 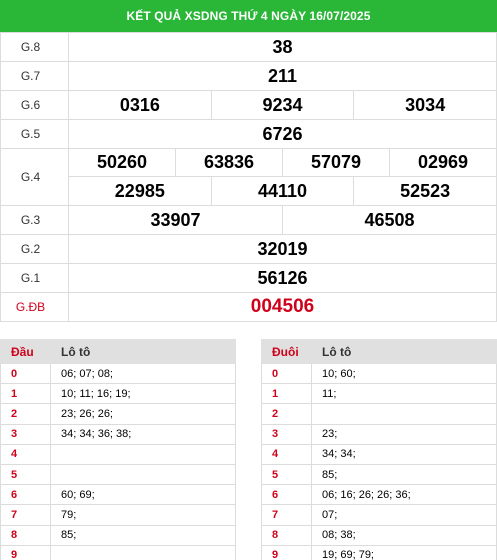 I want to click on loto-values: 60; 69;, so click(x=143, y=495).